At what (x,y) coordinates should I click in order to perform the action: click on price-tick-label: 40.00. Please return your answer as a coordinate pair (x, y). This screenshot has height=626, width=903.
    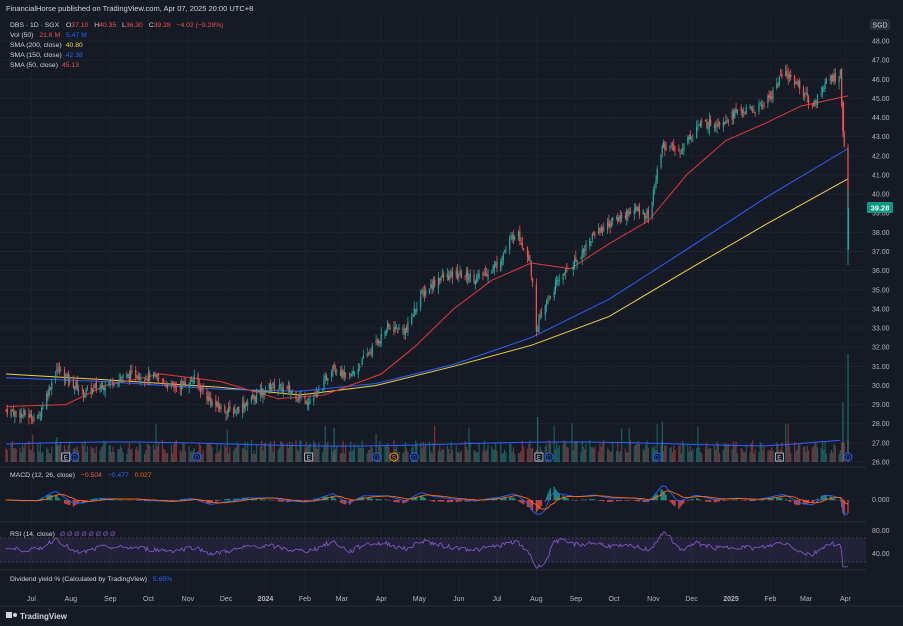
    Looking at the image, I should click on (881, 195).